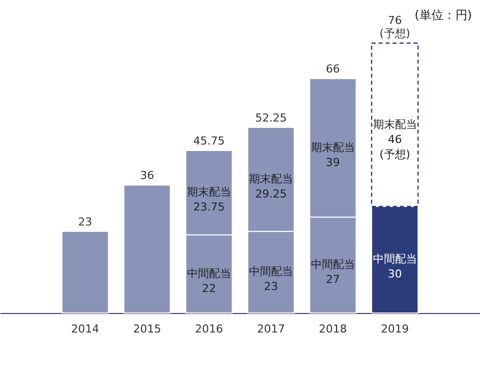 This screenshot has height=380, width=480. Describe the element at coordinates (443, 15) in the screenshot. I see `text: (単位：円)` at that location.